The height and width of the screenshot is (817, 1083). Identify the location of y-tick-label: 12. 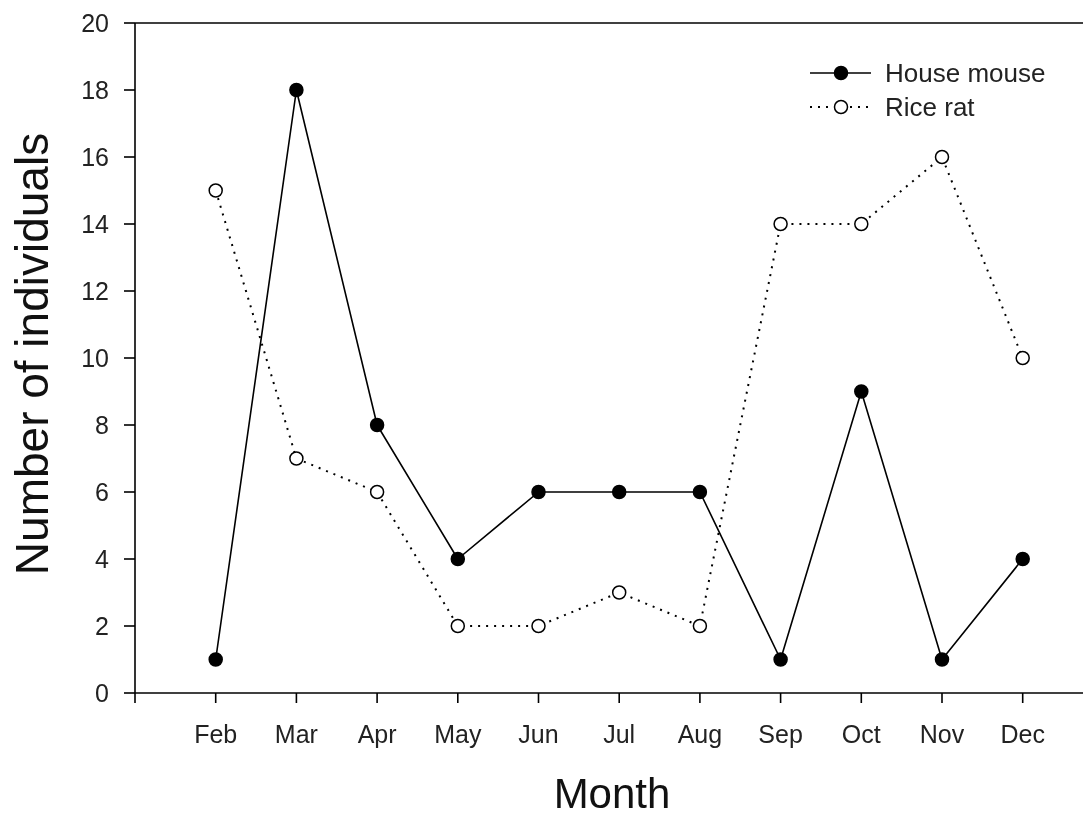
(95, 290).